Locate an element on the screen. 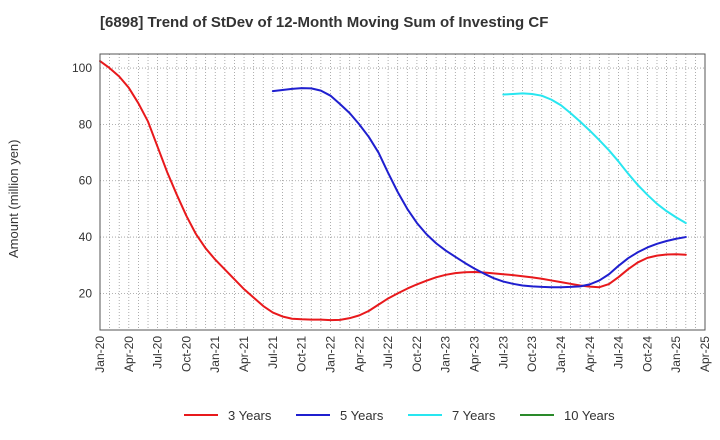  legend-item-5-years: 5 Years is located at coordinates (339, 415).